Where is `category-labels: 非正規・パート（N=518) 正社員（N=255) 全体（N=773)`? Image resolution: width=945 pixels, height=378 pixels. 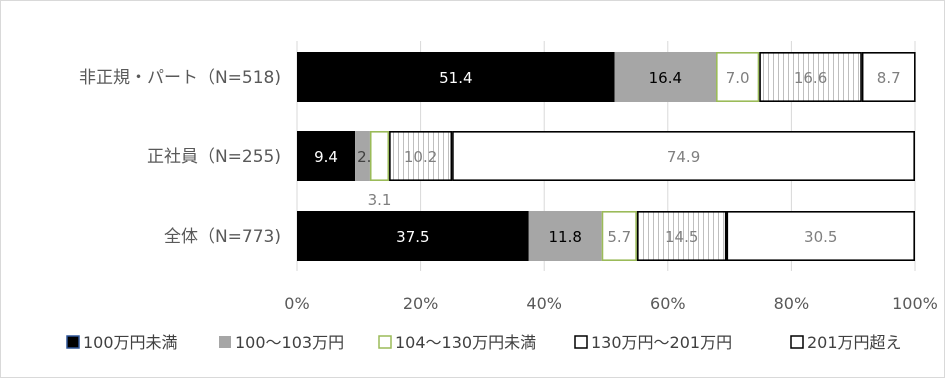 category-labels: 非正規・パート（N=518) 正社員（N=255) 全体（N=773) is located at coordinates (180, 157).